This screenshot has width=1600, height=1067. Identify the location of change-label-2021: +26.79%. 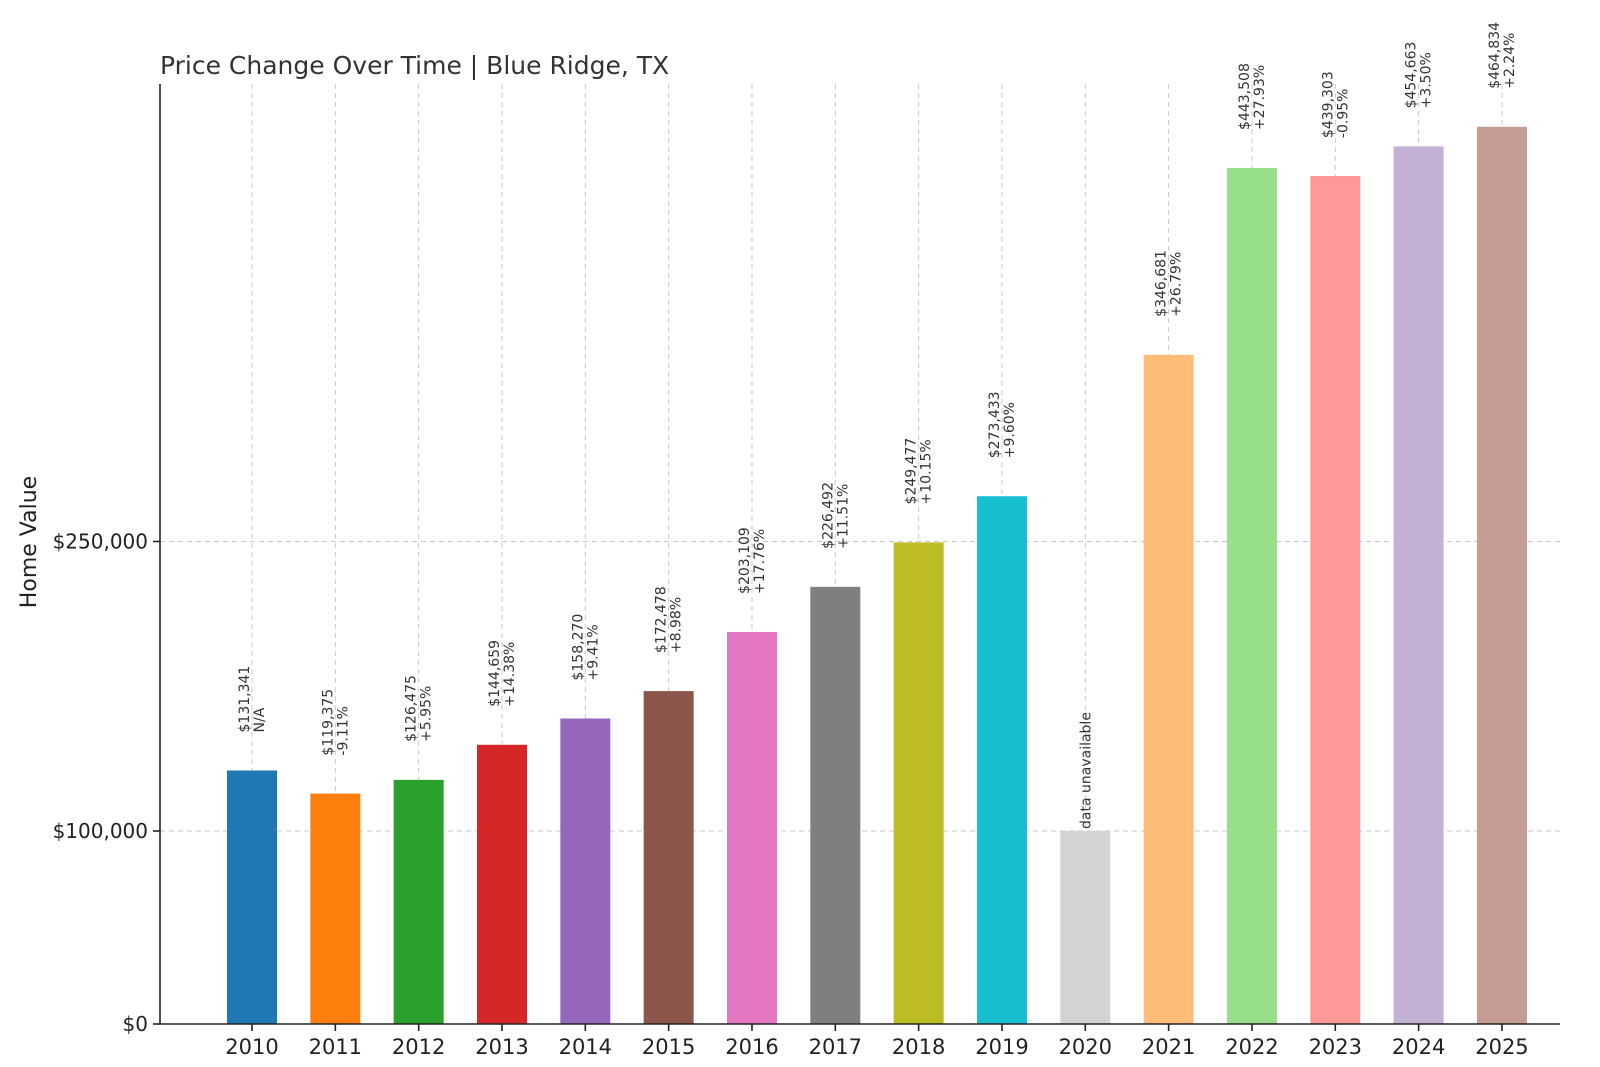
(1177, 284).